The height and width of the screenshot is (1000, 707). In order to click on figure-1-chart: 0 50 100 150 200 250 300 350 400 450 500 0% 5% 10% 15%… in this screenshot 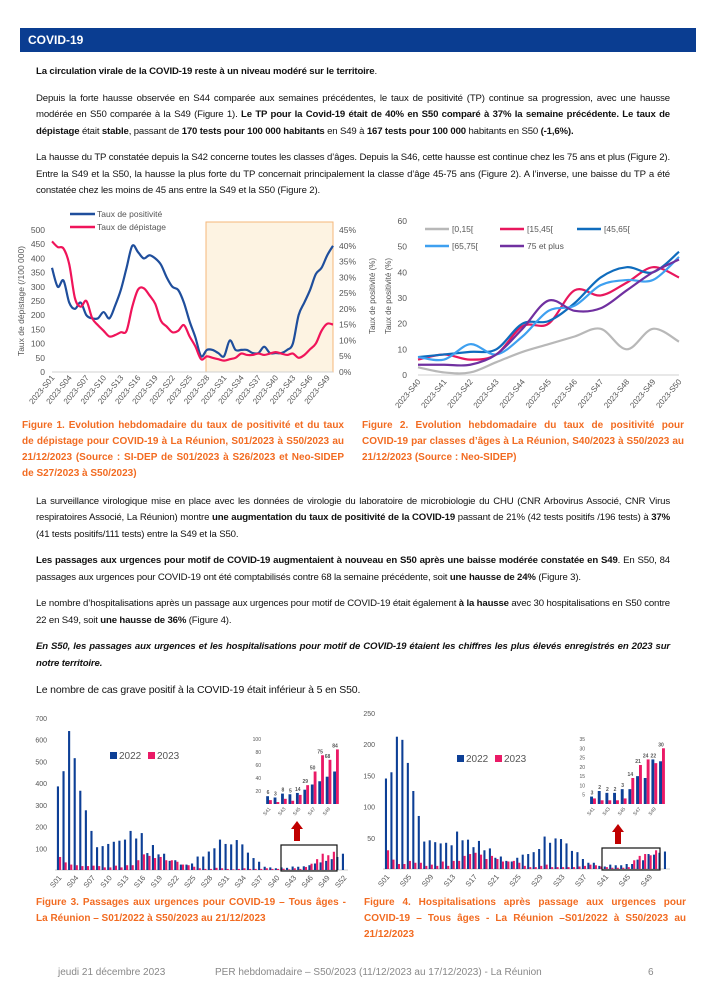, I will do `click(186, 307)`.